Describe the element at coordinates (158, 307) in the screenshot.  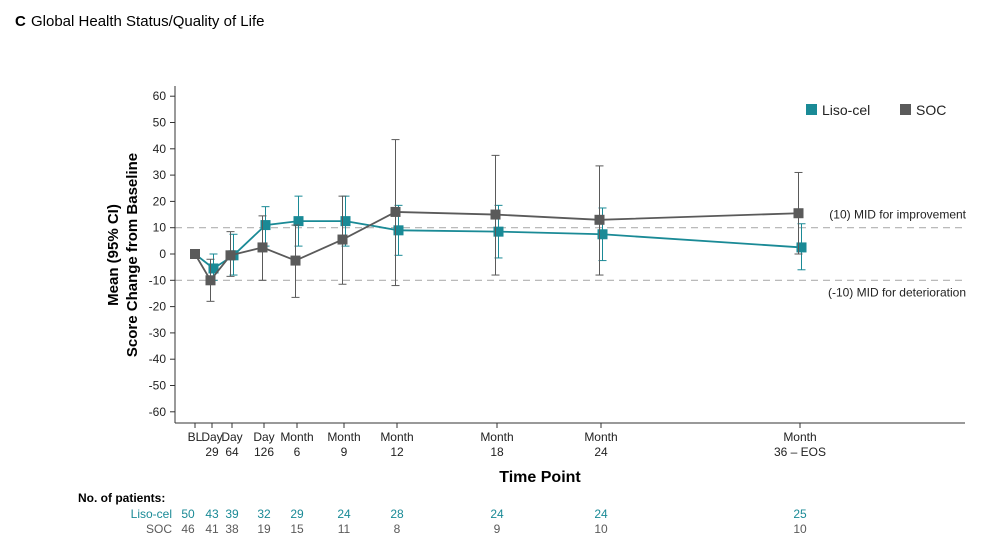
I see `y-tick-label: -20` at that location.